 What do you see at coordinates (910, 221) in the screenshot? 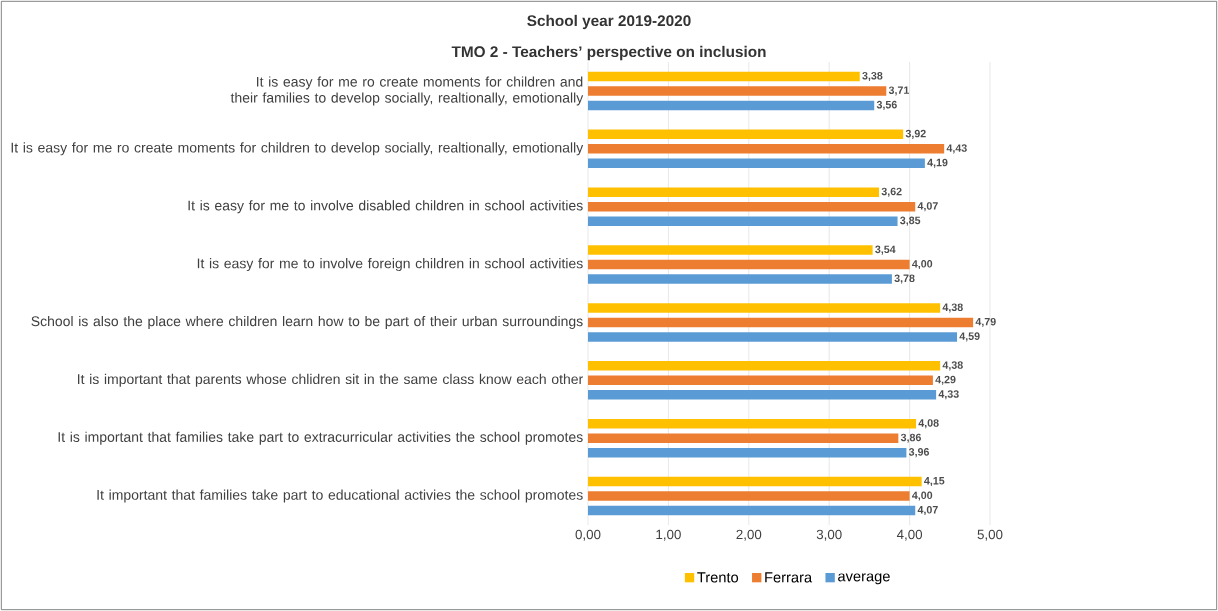
I see `data-label: 3,85` at bounding box center [910, 221].